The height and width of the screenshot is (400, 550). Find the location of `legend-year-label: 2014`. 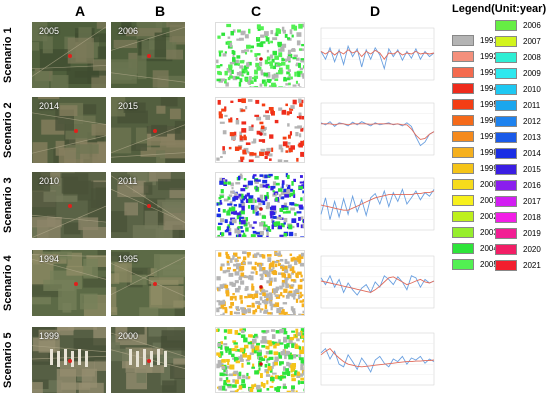

legend-year-label: 2014 is located at coordinates (532, 153).